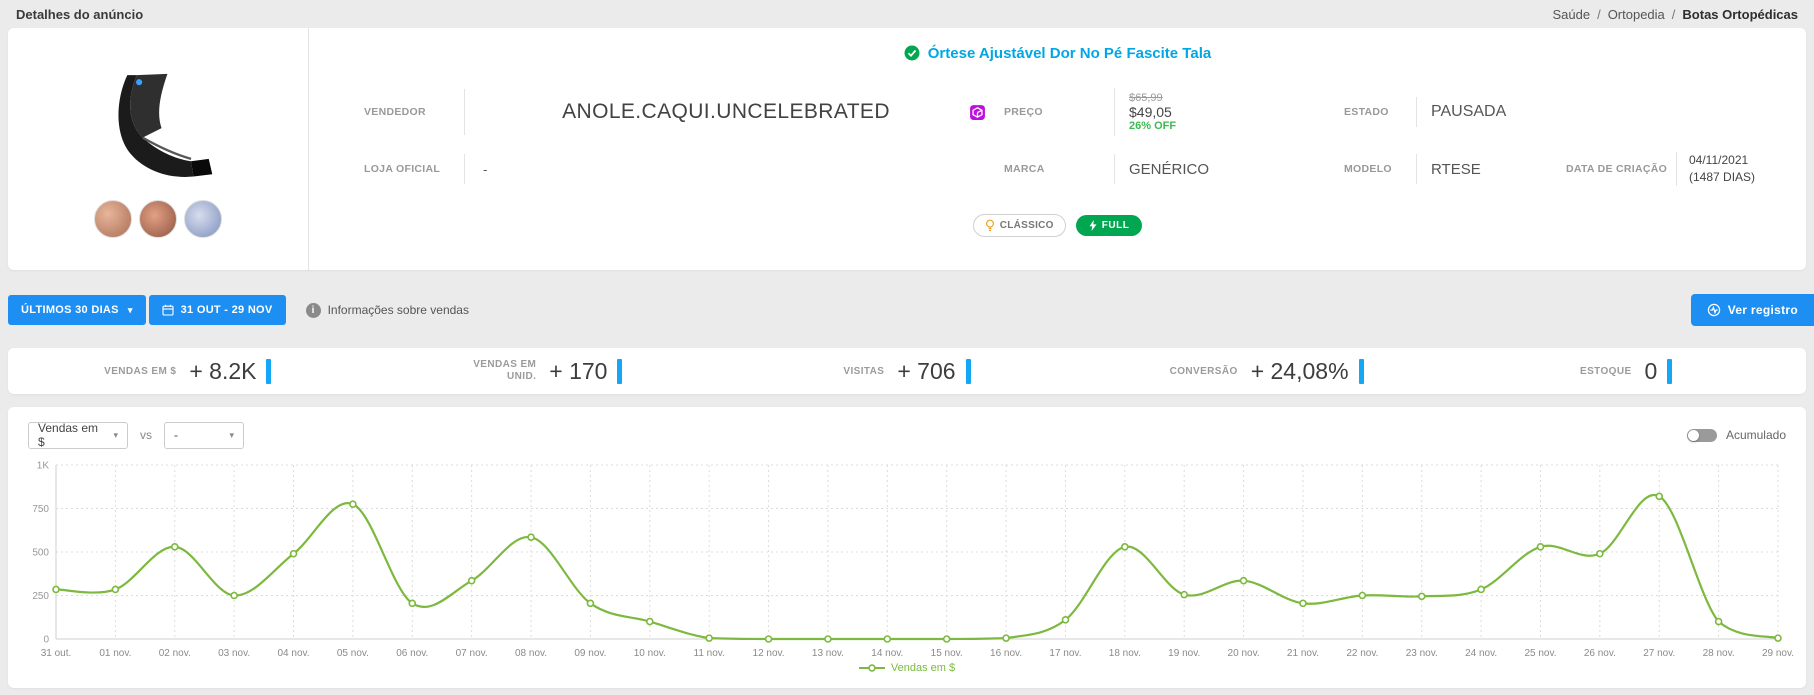 This screenshot has height=695, width=1814. Describe the element at coordinates (1713, 310) in the screenshot. I see `activity-icon` at that location.